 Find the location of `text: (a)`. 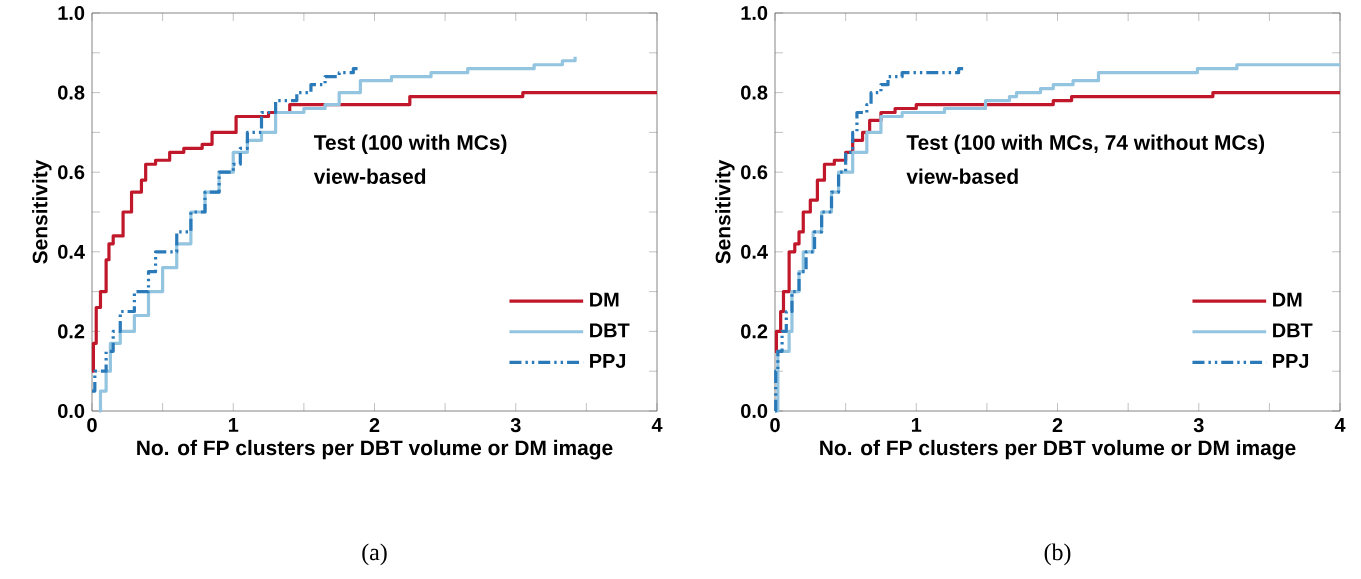

text: (a) is located at coordinates (374, 554).